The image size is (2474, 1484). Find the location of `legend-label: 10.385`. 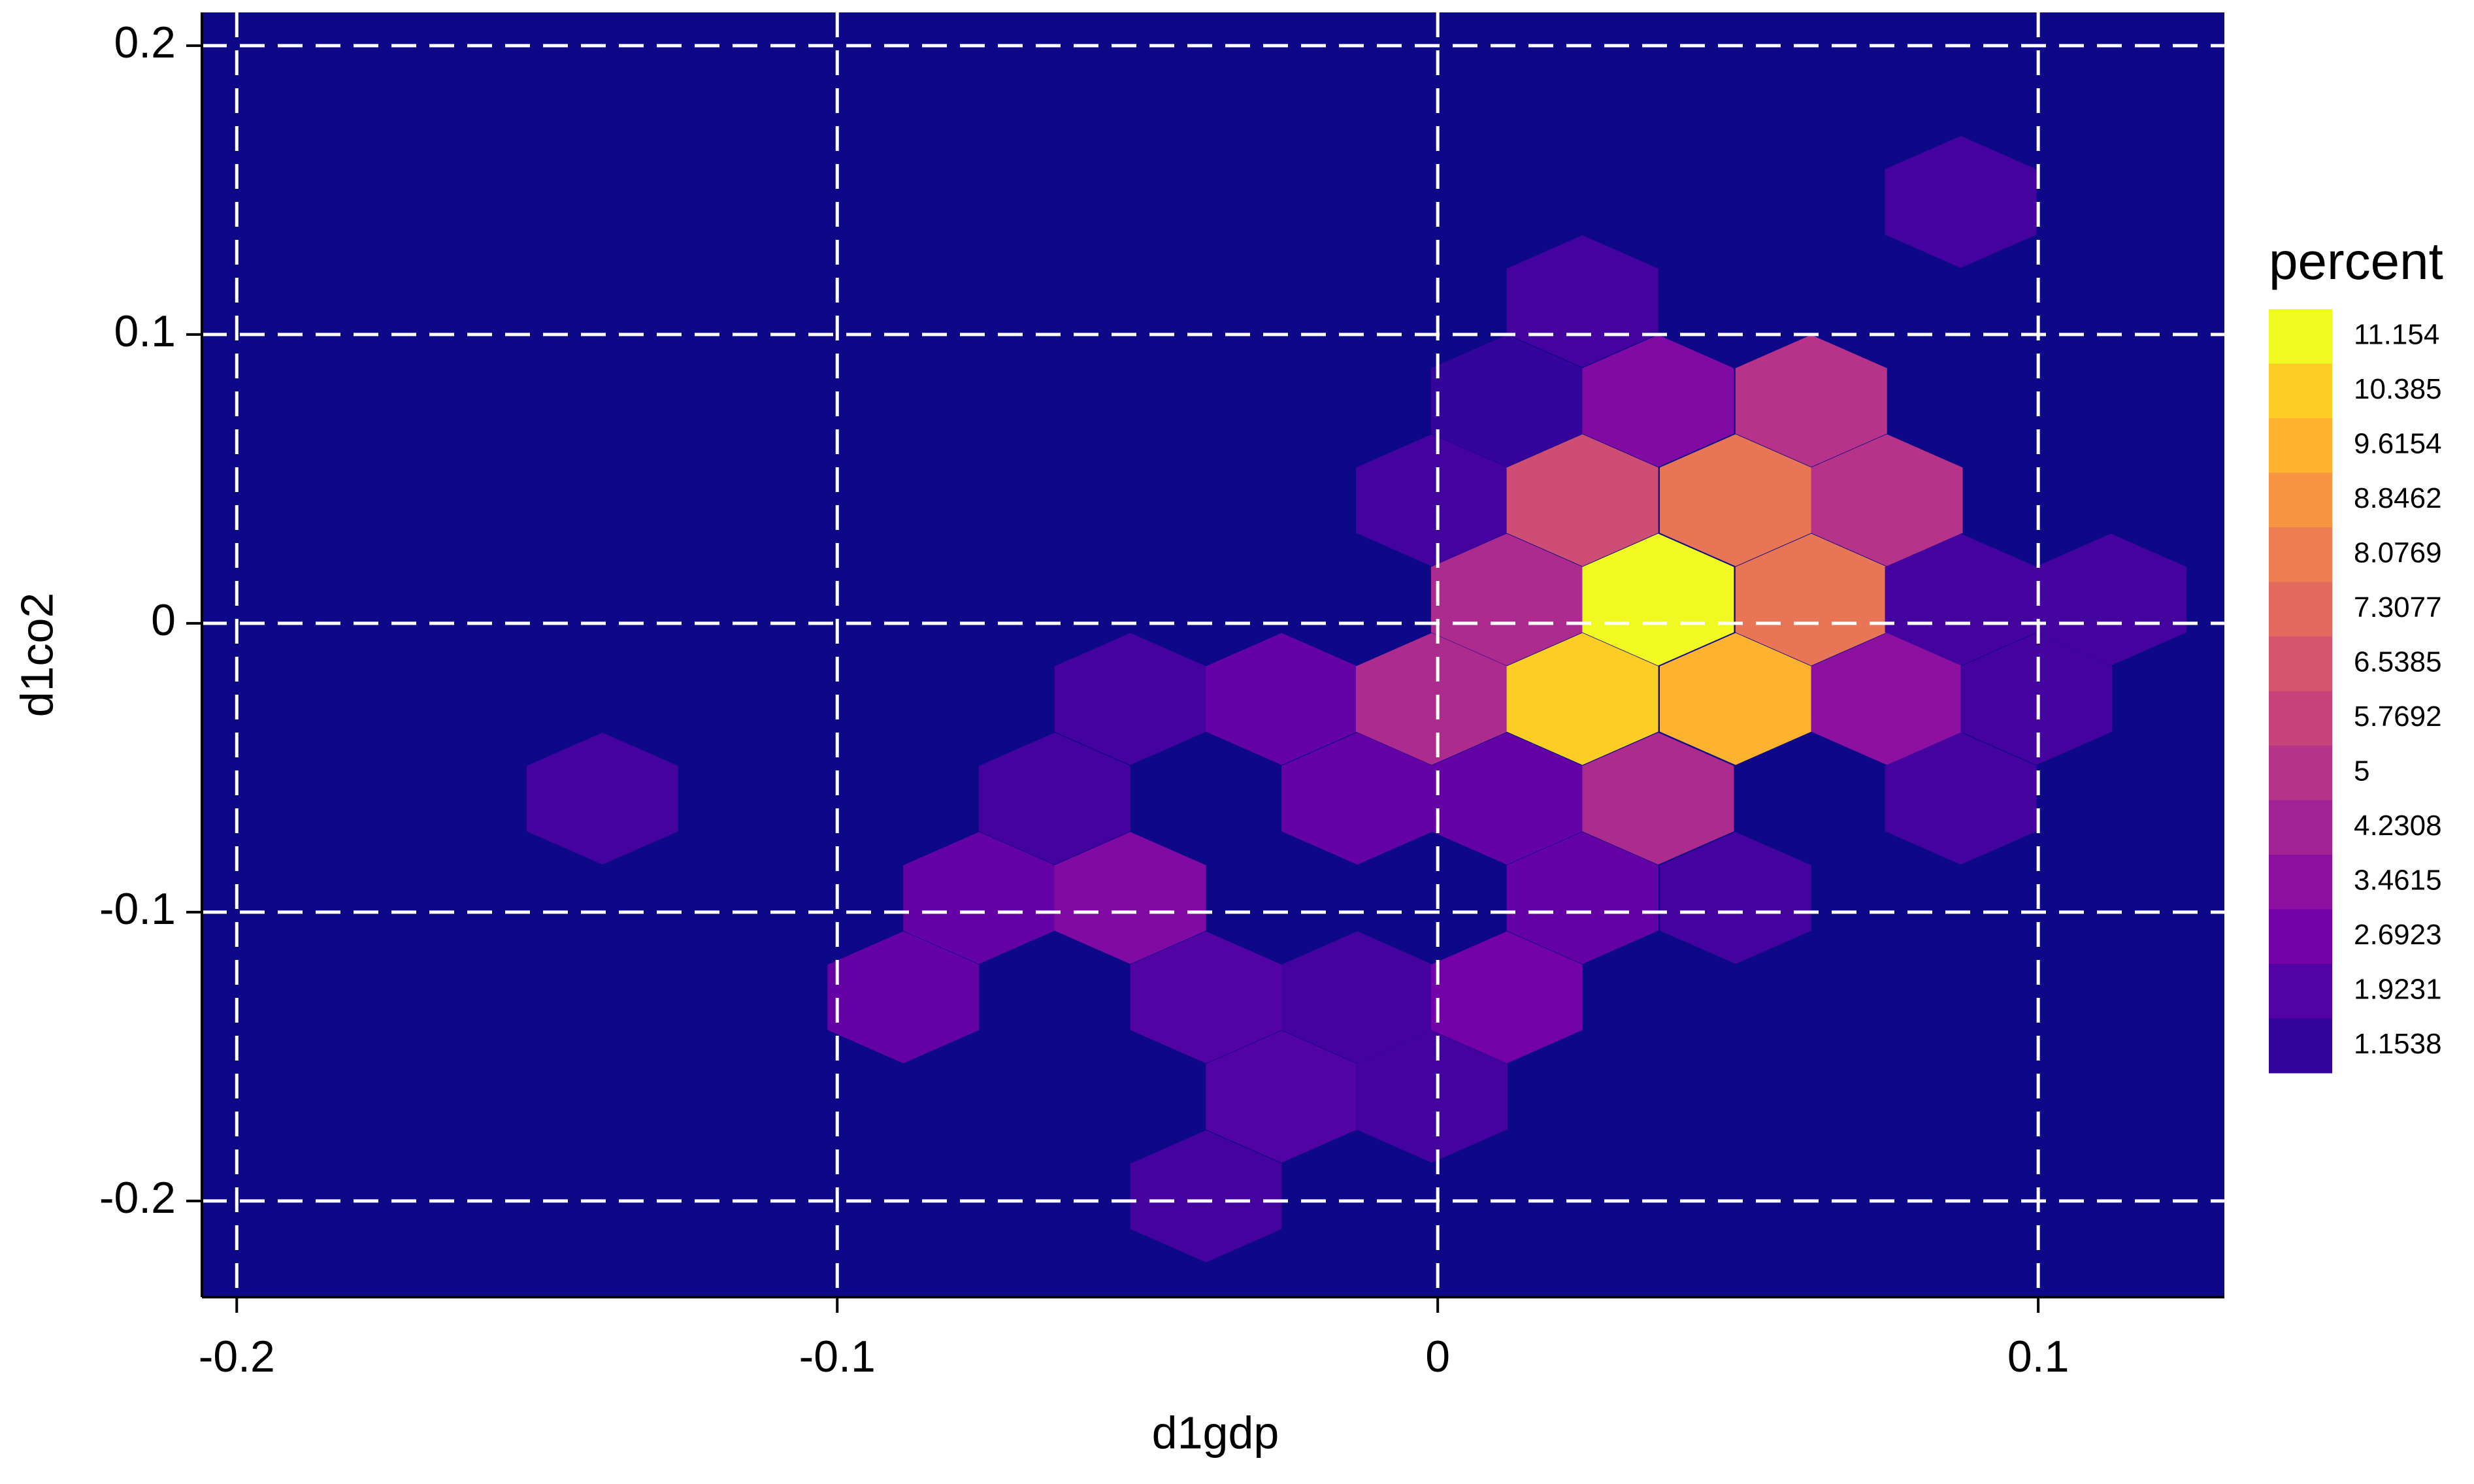

legend-label: 10.385 is located at coordinates (2398, 389).